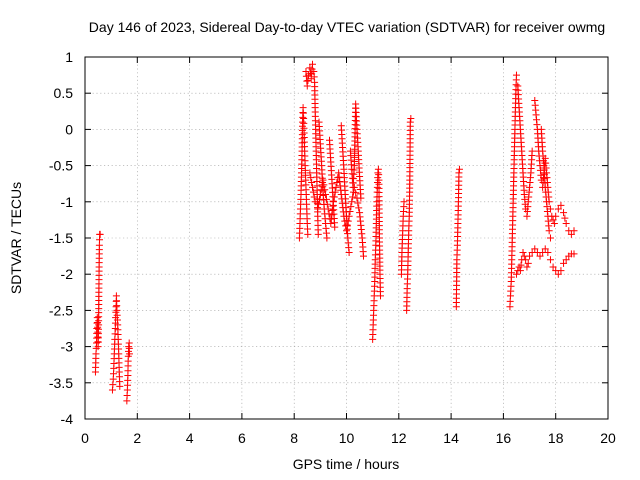 This screenshot has width=640, height=480. Describe the element at coordinates (451, 438) in the screenshot. I see `x-tick-label: 14` at that location.